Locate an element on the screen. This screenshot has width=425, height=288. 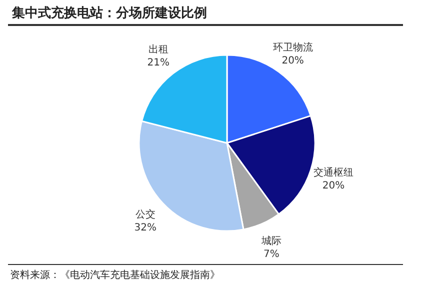
text: 资料来源：《电动汽车充电基础设施发展指南》 is located at coordinates (115, 275).